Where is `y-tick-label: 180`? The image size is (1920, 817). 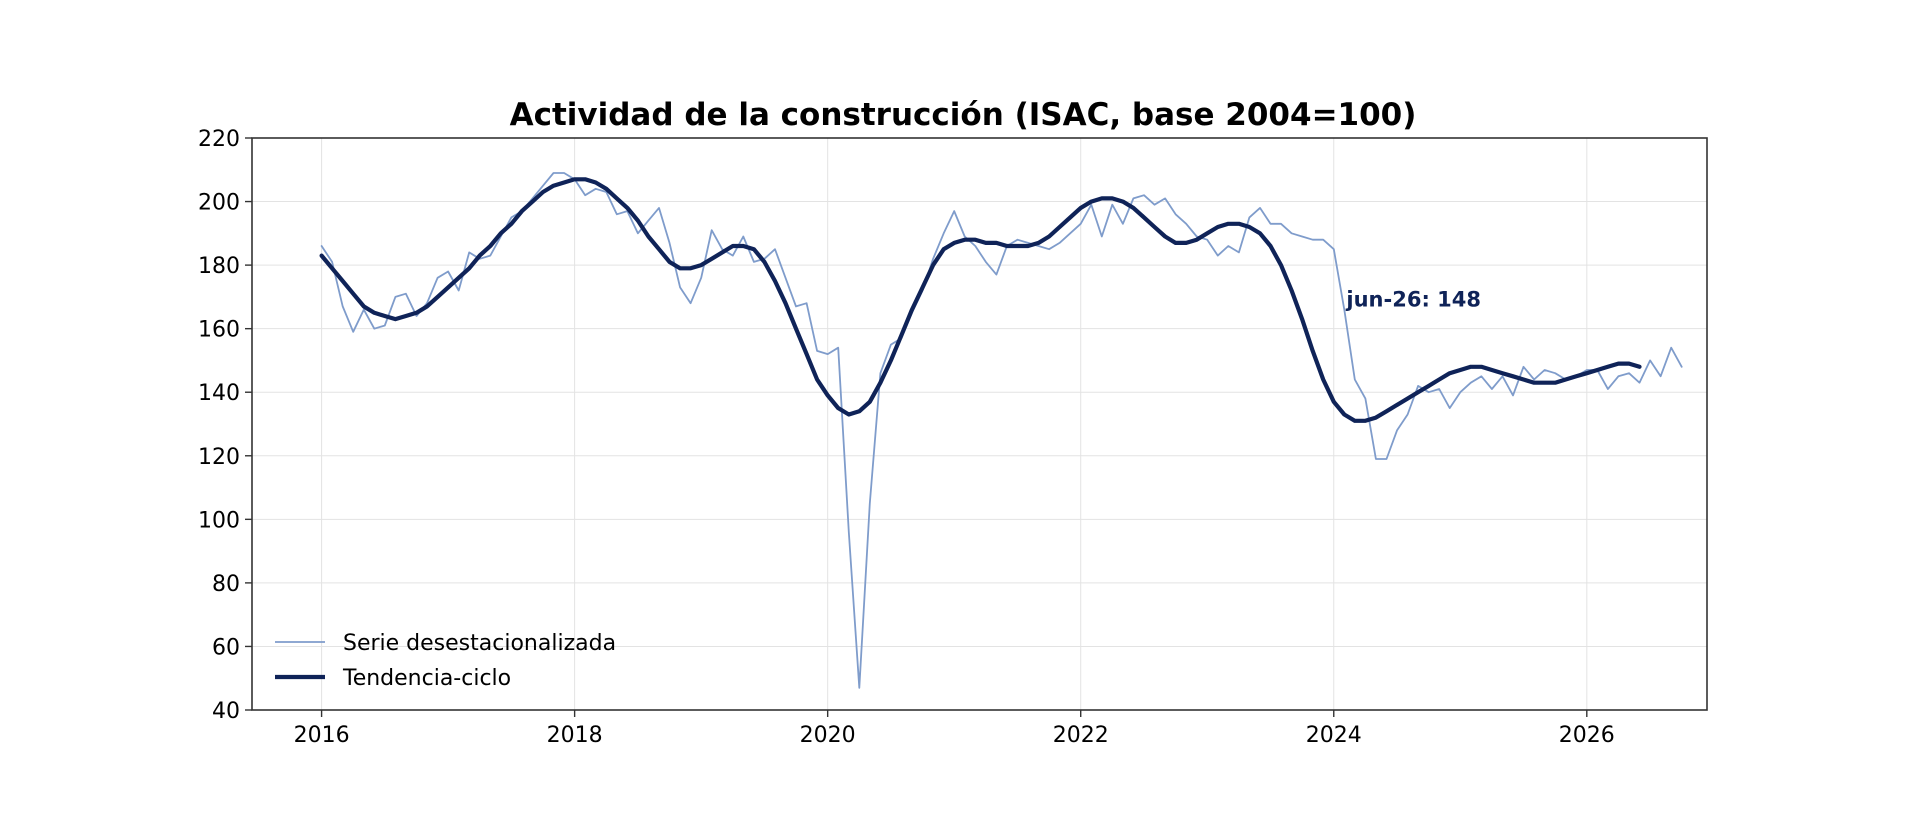 y-tick-label: 180 is located at coordinates (219, 266).